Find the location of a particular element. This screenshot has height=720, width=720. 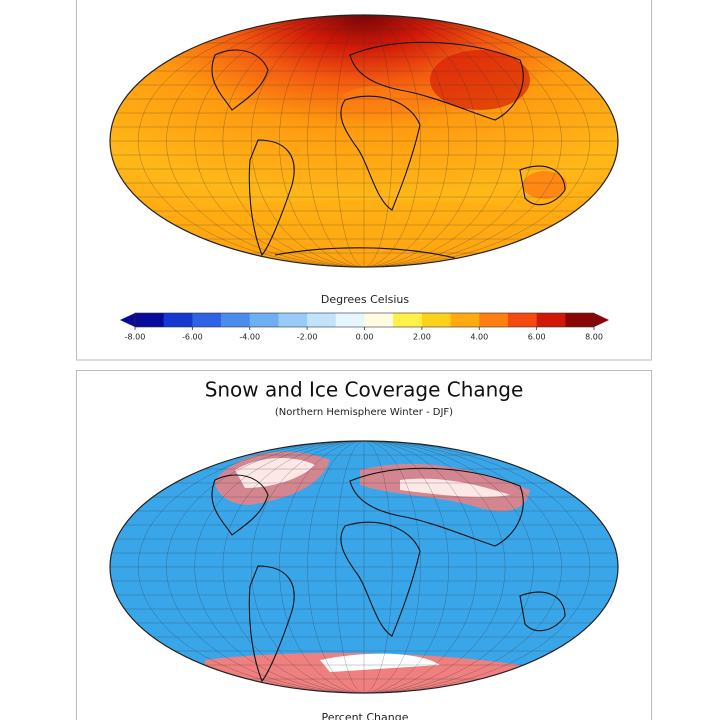

panel-subtitle: (Northern Hemisphere Winter - DJF) is located at coordinates (364, 412).